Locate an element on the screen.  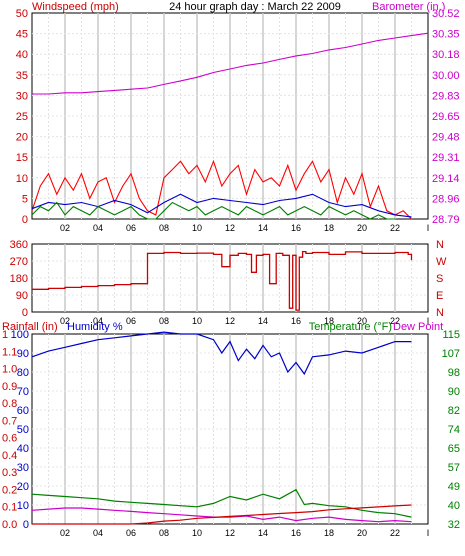
temperature-tick-label: 90 is located at coordinates (454, 392).